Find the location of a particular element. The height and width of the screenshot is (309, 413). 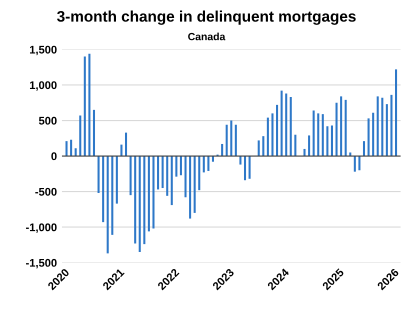

y-tick-label: 500 is located at coordinates (47, 120).